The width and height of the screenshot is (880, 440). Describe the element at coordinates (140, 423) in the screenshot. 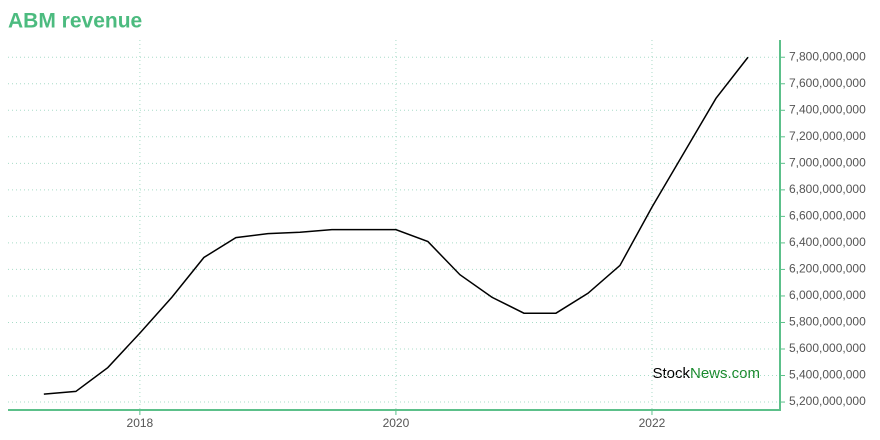

I see `x-tick-label: 2018` at that location.